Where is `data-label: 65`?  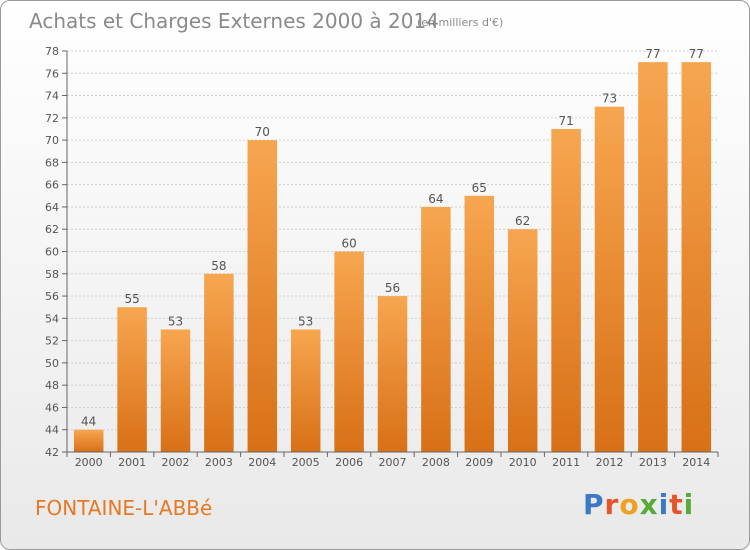
data-label: 65 is located at coordinates (479, 188).